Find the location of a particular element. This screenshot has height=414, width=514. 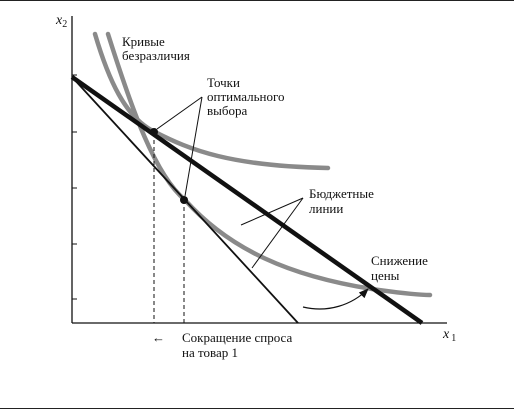

y-axis-ticks is located at coordinates (74, 187).